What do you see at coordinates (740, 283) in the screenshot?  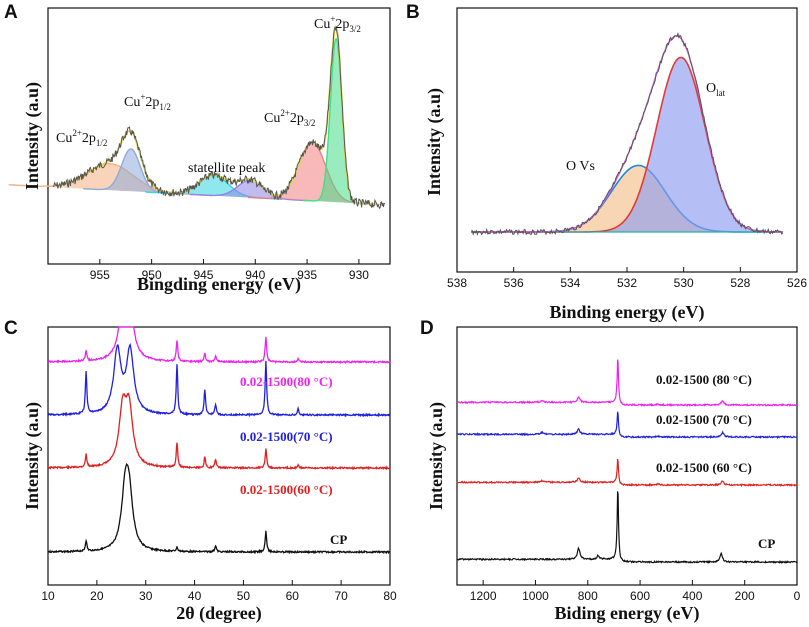 I see `panel-b-tick-label: 528` at bounding box center [740, 283].